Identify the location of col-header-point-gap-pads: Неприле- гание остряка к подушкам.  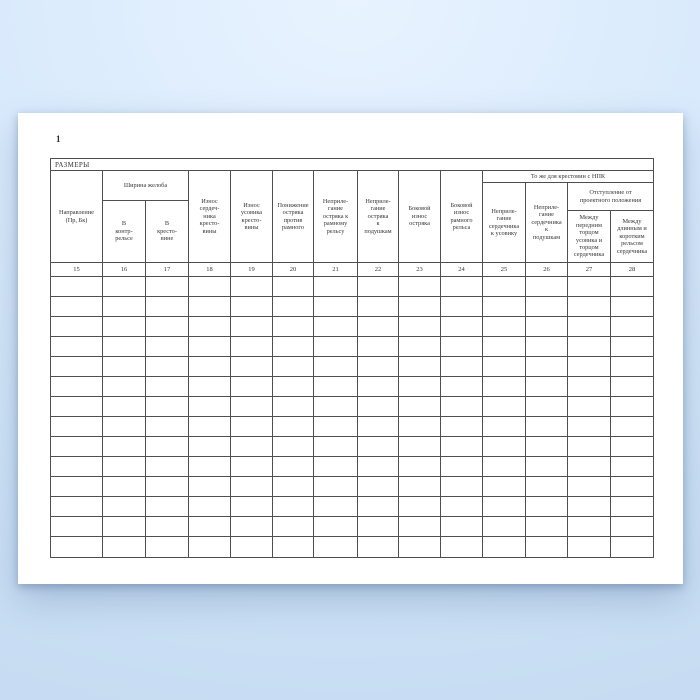
(378, 217).